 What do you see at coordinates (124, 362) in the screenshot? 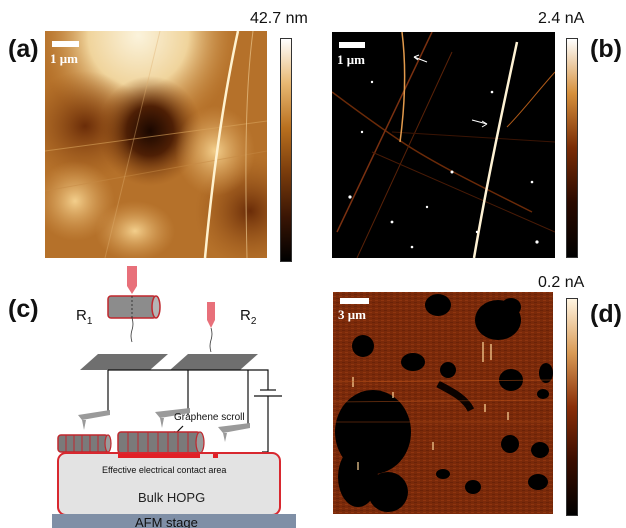
I see `substrate-r1` at bounding box center [124, 362].